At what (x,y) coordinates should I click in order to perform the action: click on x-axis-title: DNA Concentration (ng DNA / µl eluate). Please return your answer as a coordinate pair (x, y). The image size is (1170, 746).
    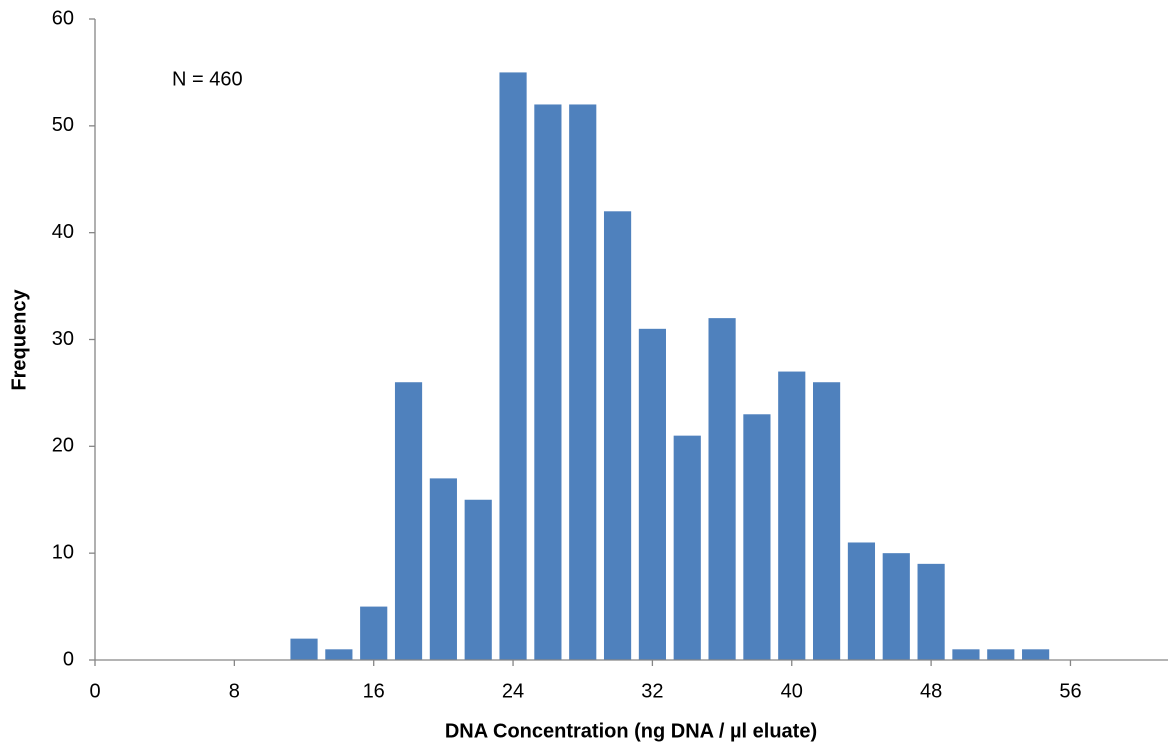
    Looking at the image, I should click on (631, 731).